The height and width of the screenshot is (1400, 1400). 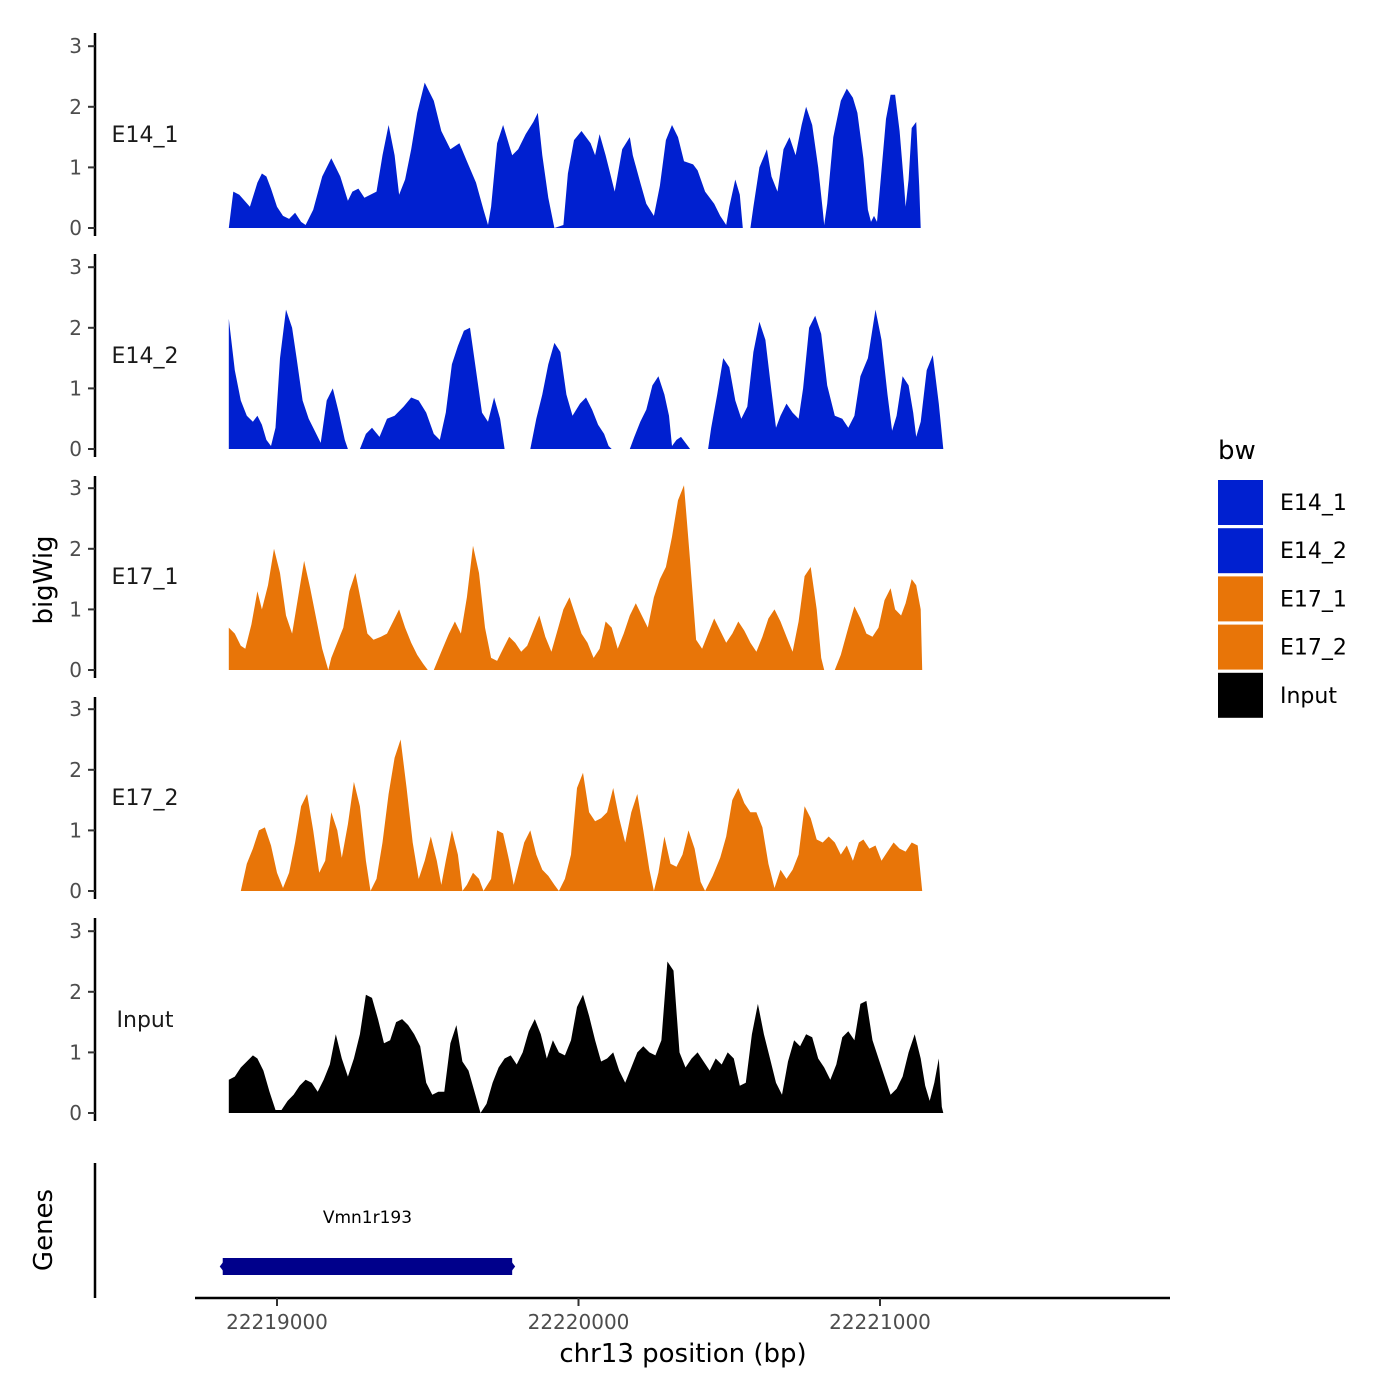 I want to click on x-tick-label: 22221000, so click(x=880, y=1322).